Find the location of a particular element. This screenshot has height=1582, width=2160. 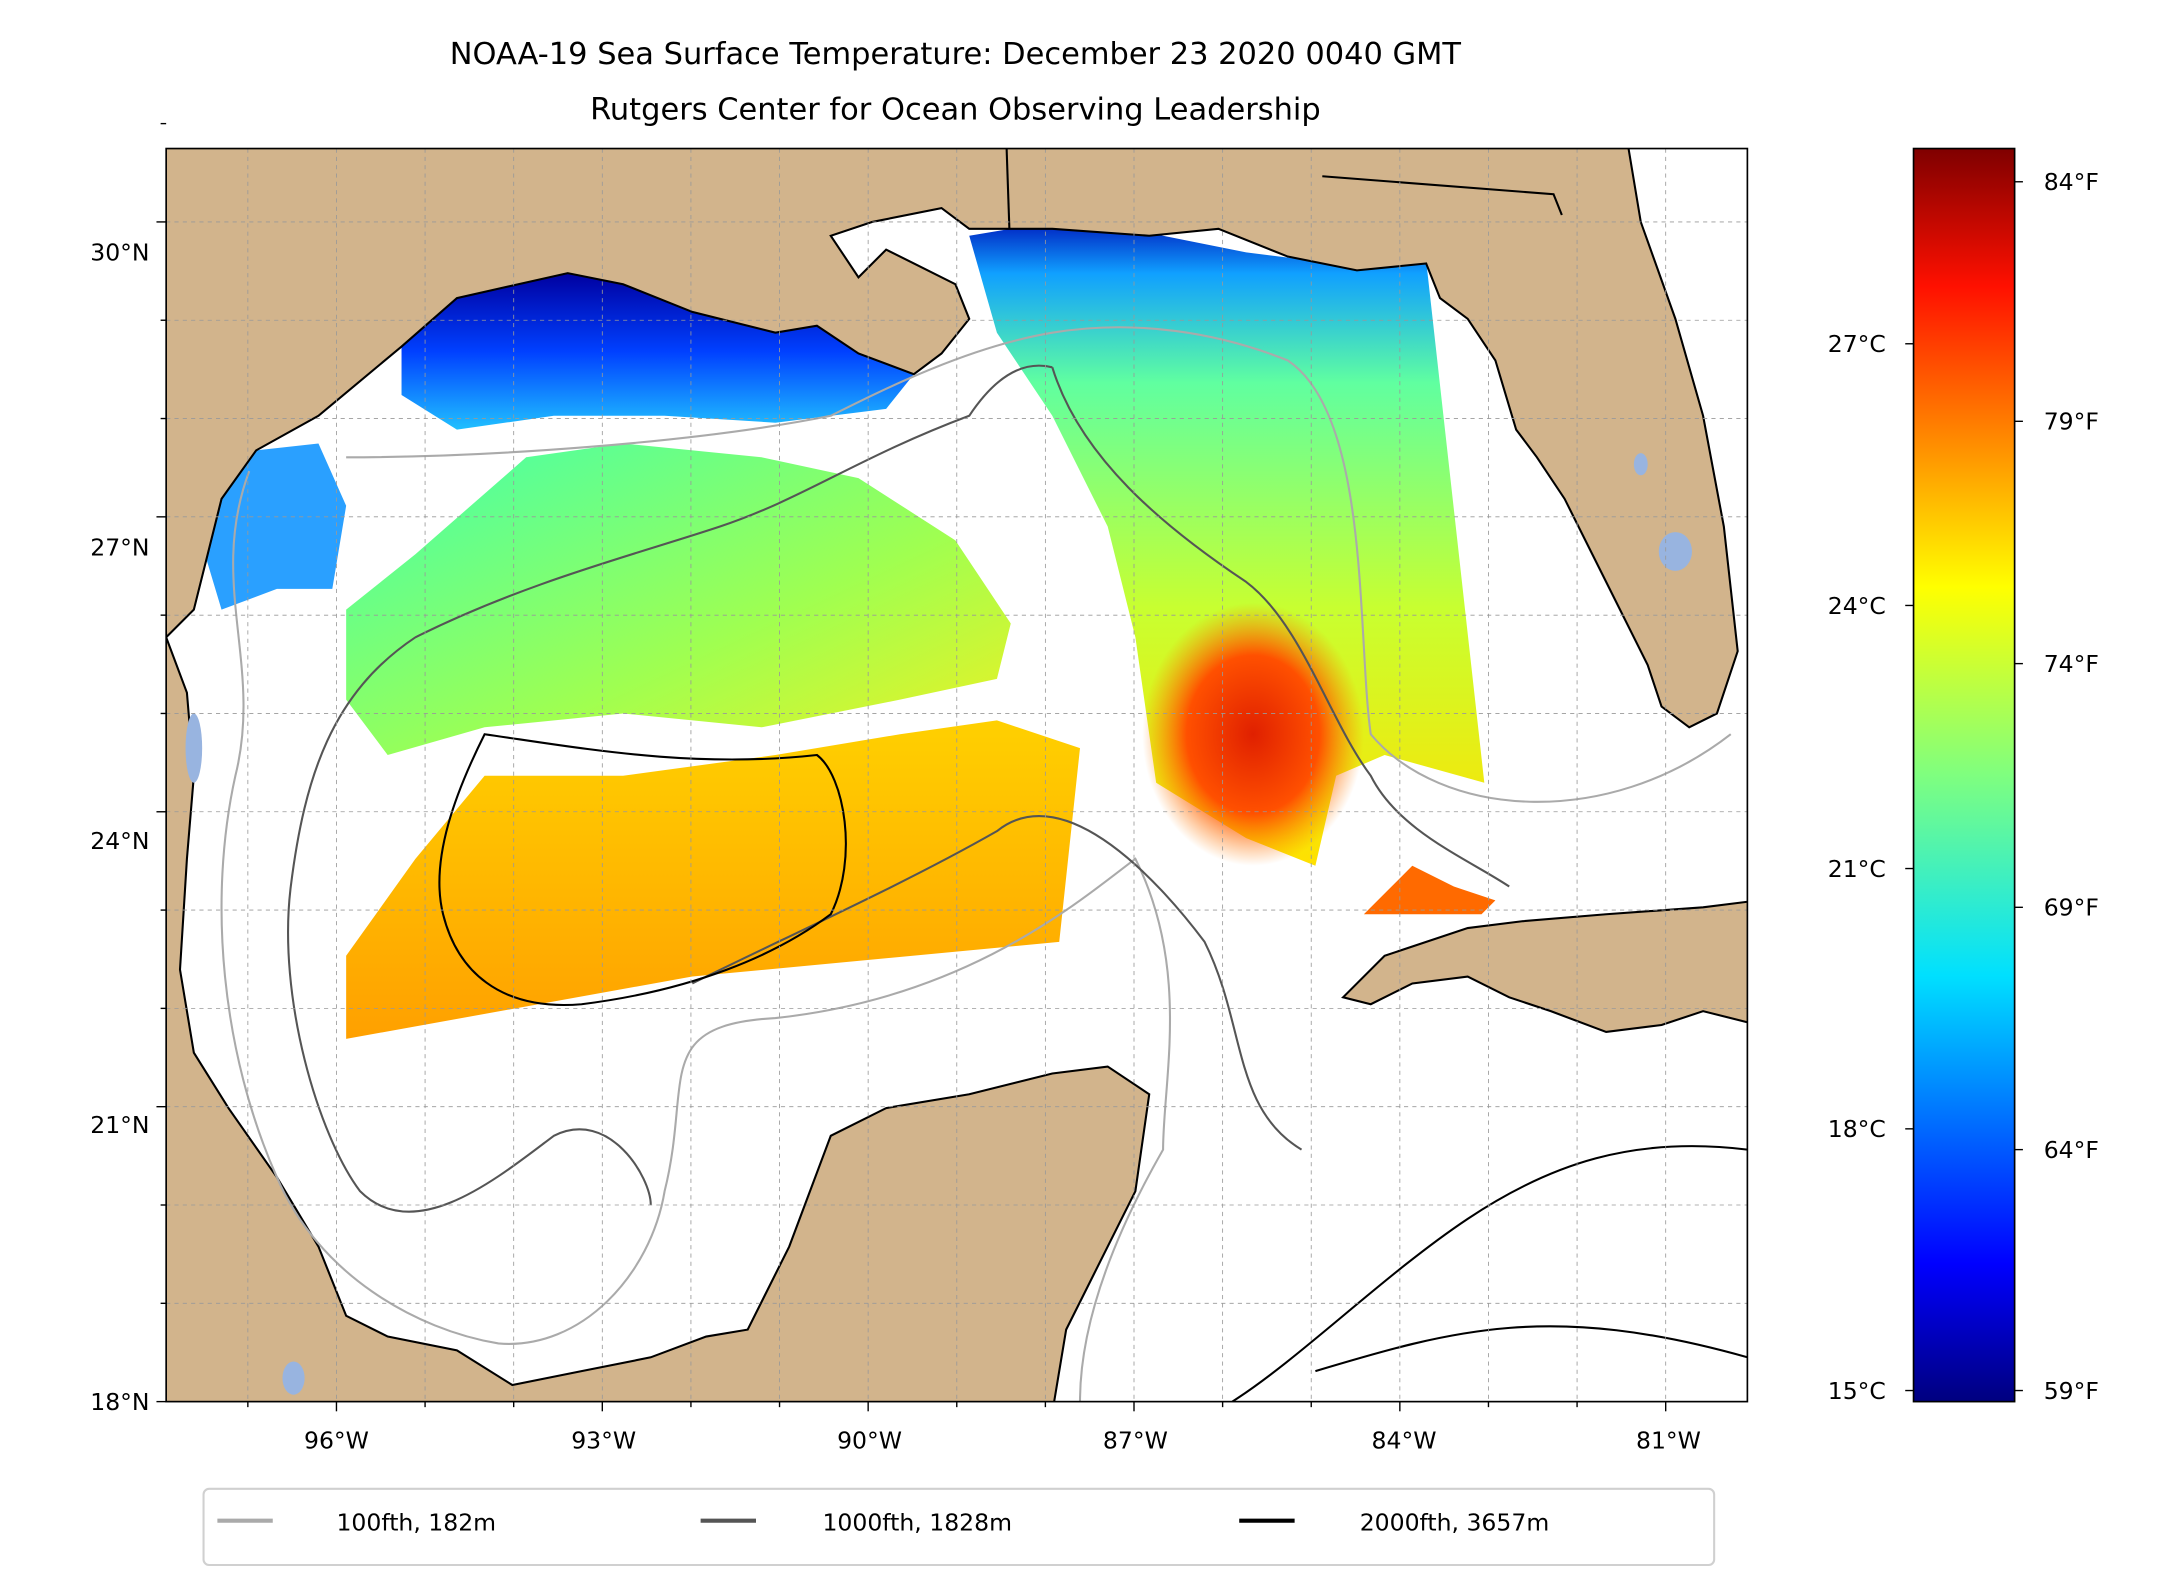

colorbar-fahrenheit-label: 74°F is located at coordinates (2071, 664).